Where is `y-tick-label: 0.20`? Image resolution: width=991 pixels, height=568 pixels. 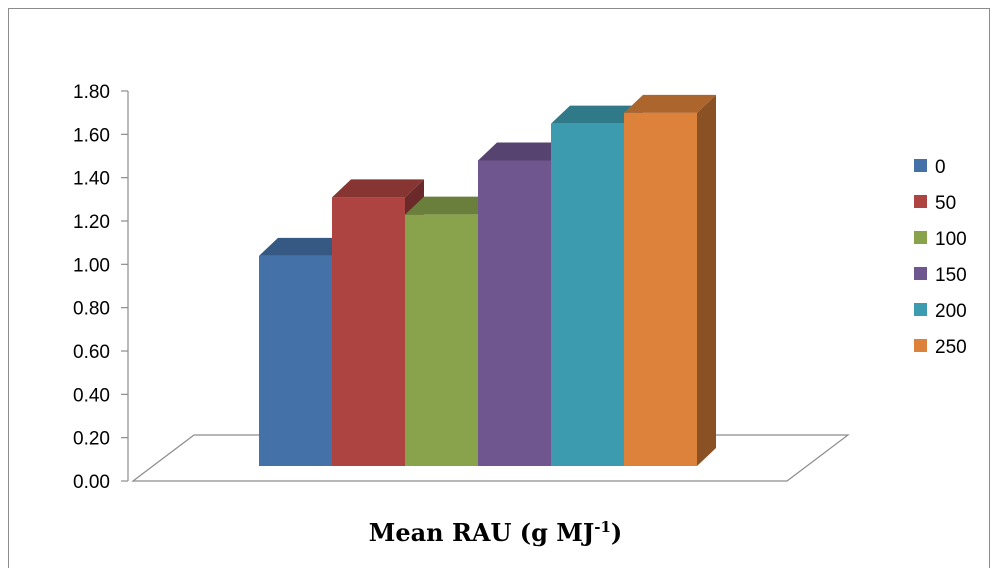 y-tick-label: 0.20 is located at coordinates (91, 439).